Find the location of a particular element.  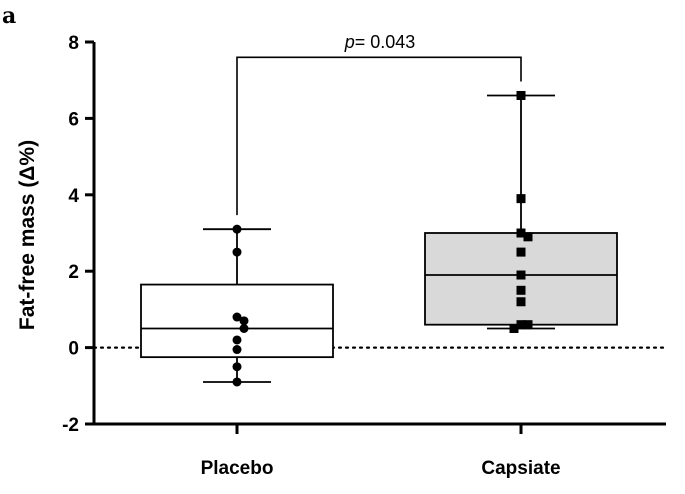

y-tick-label: 6 is located at coordinates (73, 119).